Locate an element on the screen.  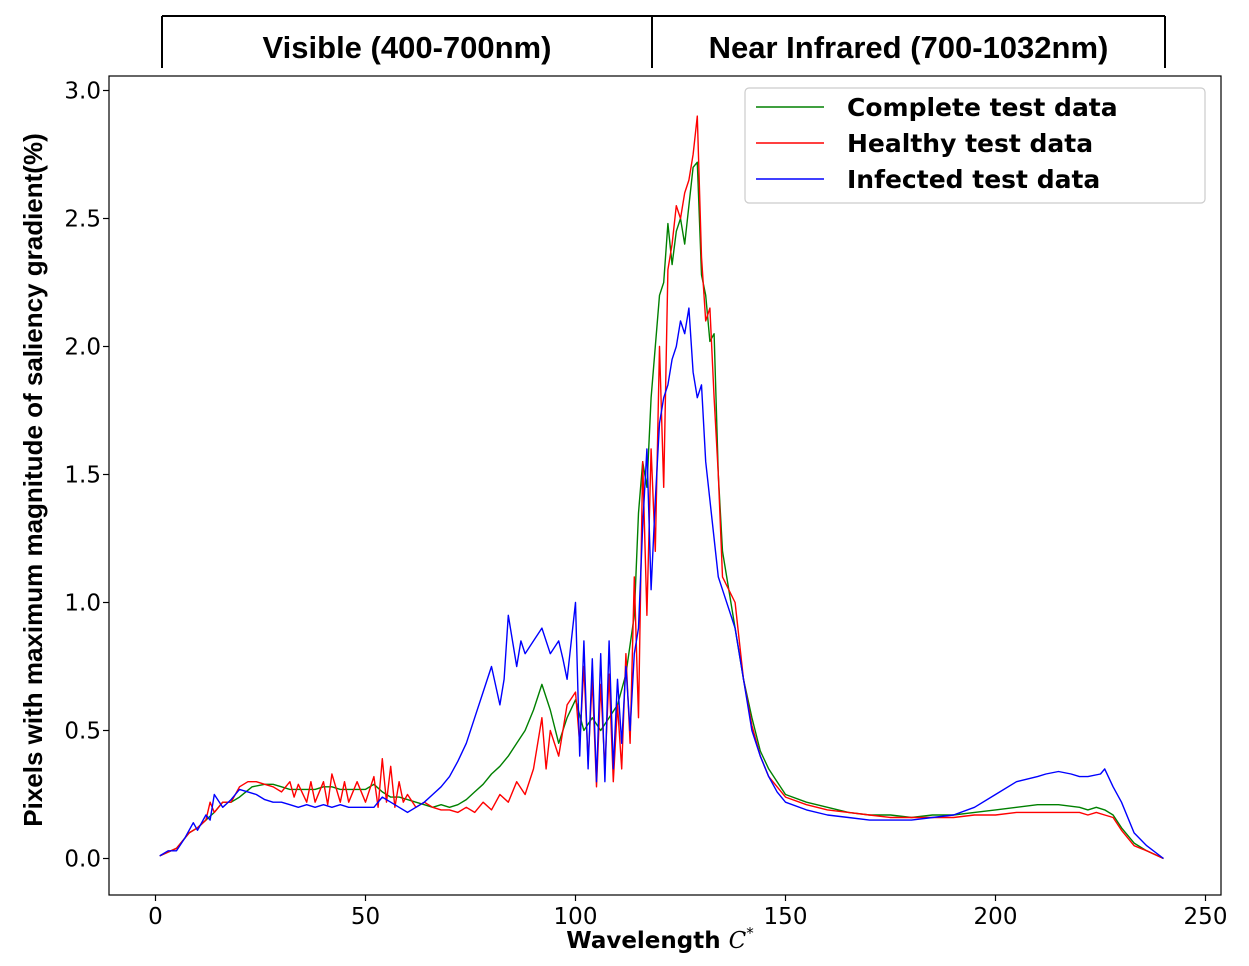
legend-label-1: Healthy test data is located at coordinates (970, 143).